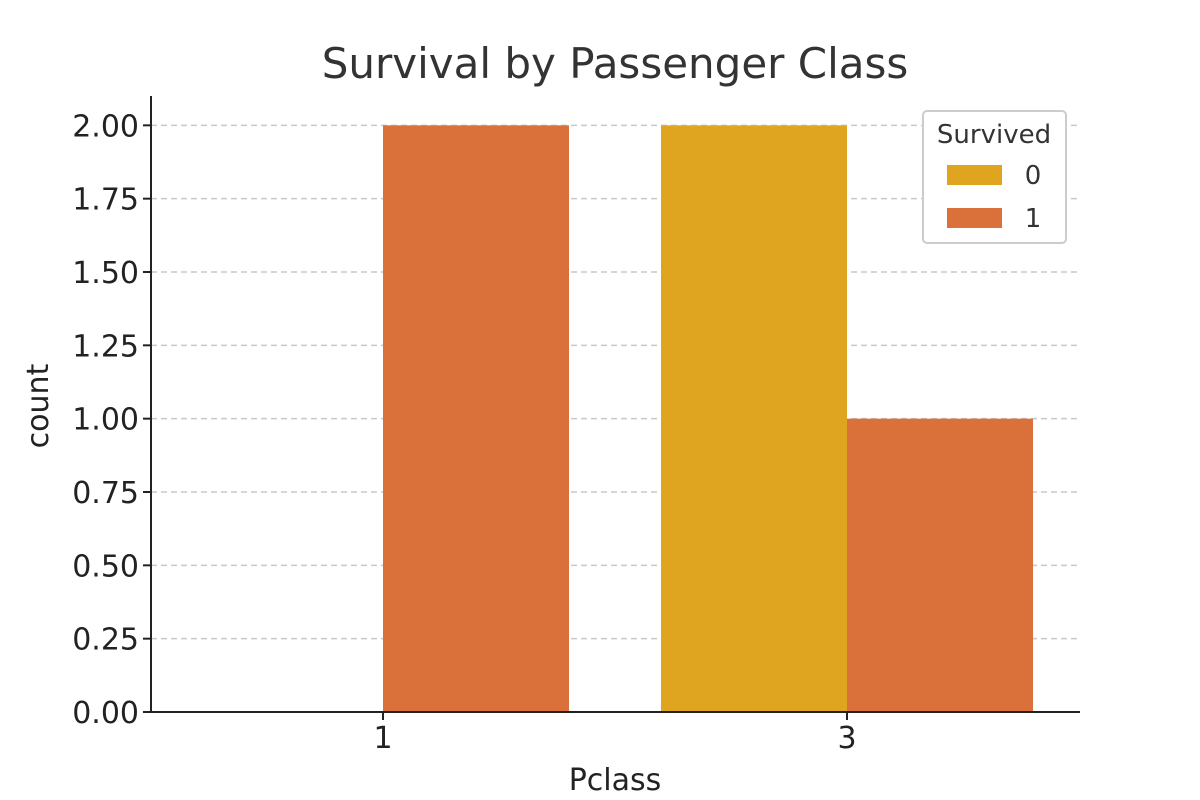  What do you see at coordinates (615, 780) in the screenshot?
I see `x-axis-label: Pclass` at bounding box center [615, 780].